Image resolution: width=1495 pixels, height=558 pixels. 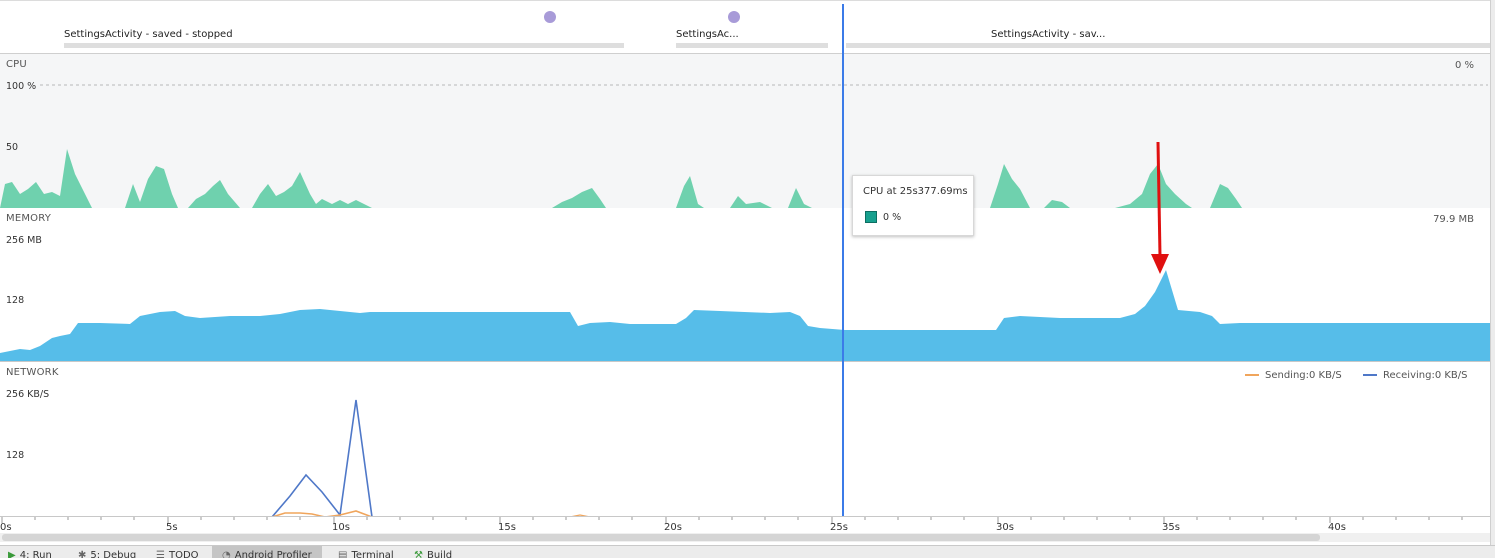 What do you see at coordinates (343, 554) in the screenshot?
I see `terminal-icon: ▤` at bounding box center [343, 554].